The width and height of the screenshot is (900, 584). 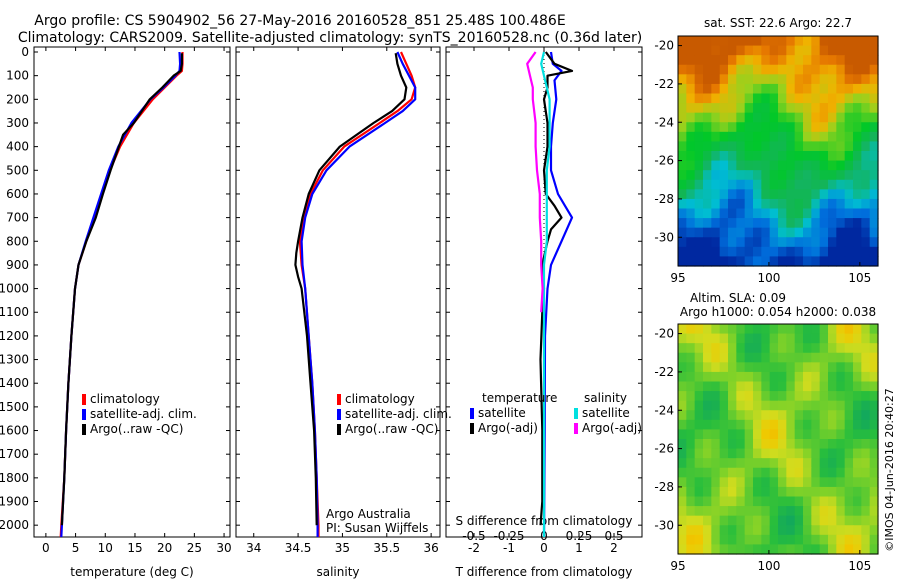 I want to click on map-frame, so click(x=778, y=439).